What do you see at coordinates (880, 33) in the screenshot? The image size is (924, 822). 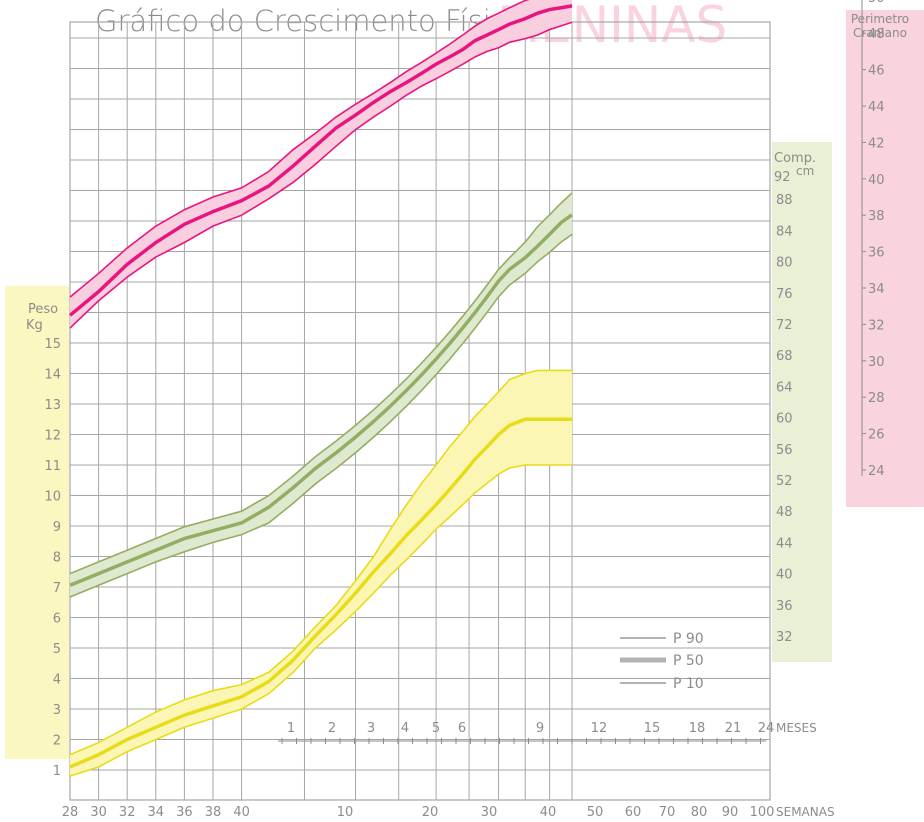 I see `head-axis-title-2: Craniano` at bounding box center [880, 33].